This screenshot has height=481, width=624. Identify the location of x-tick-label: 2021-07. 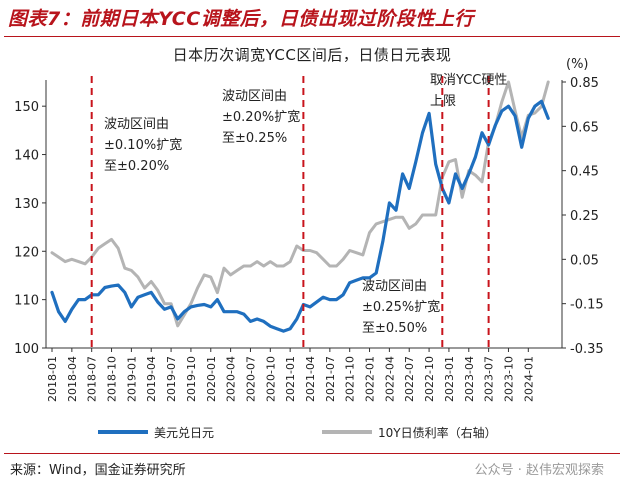
(330, 379).